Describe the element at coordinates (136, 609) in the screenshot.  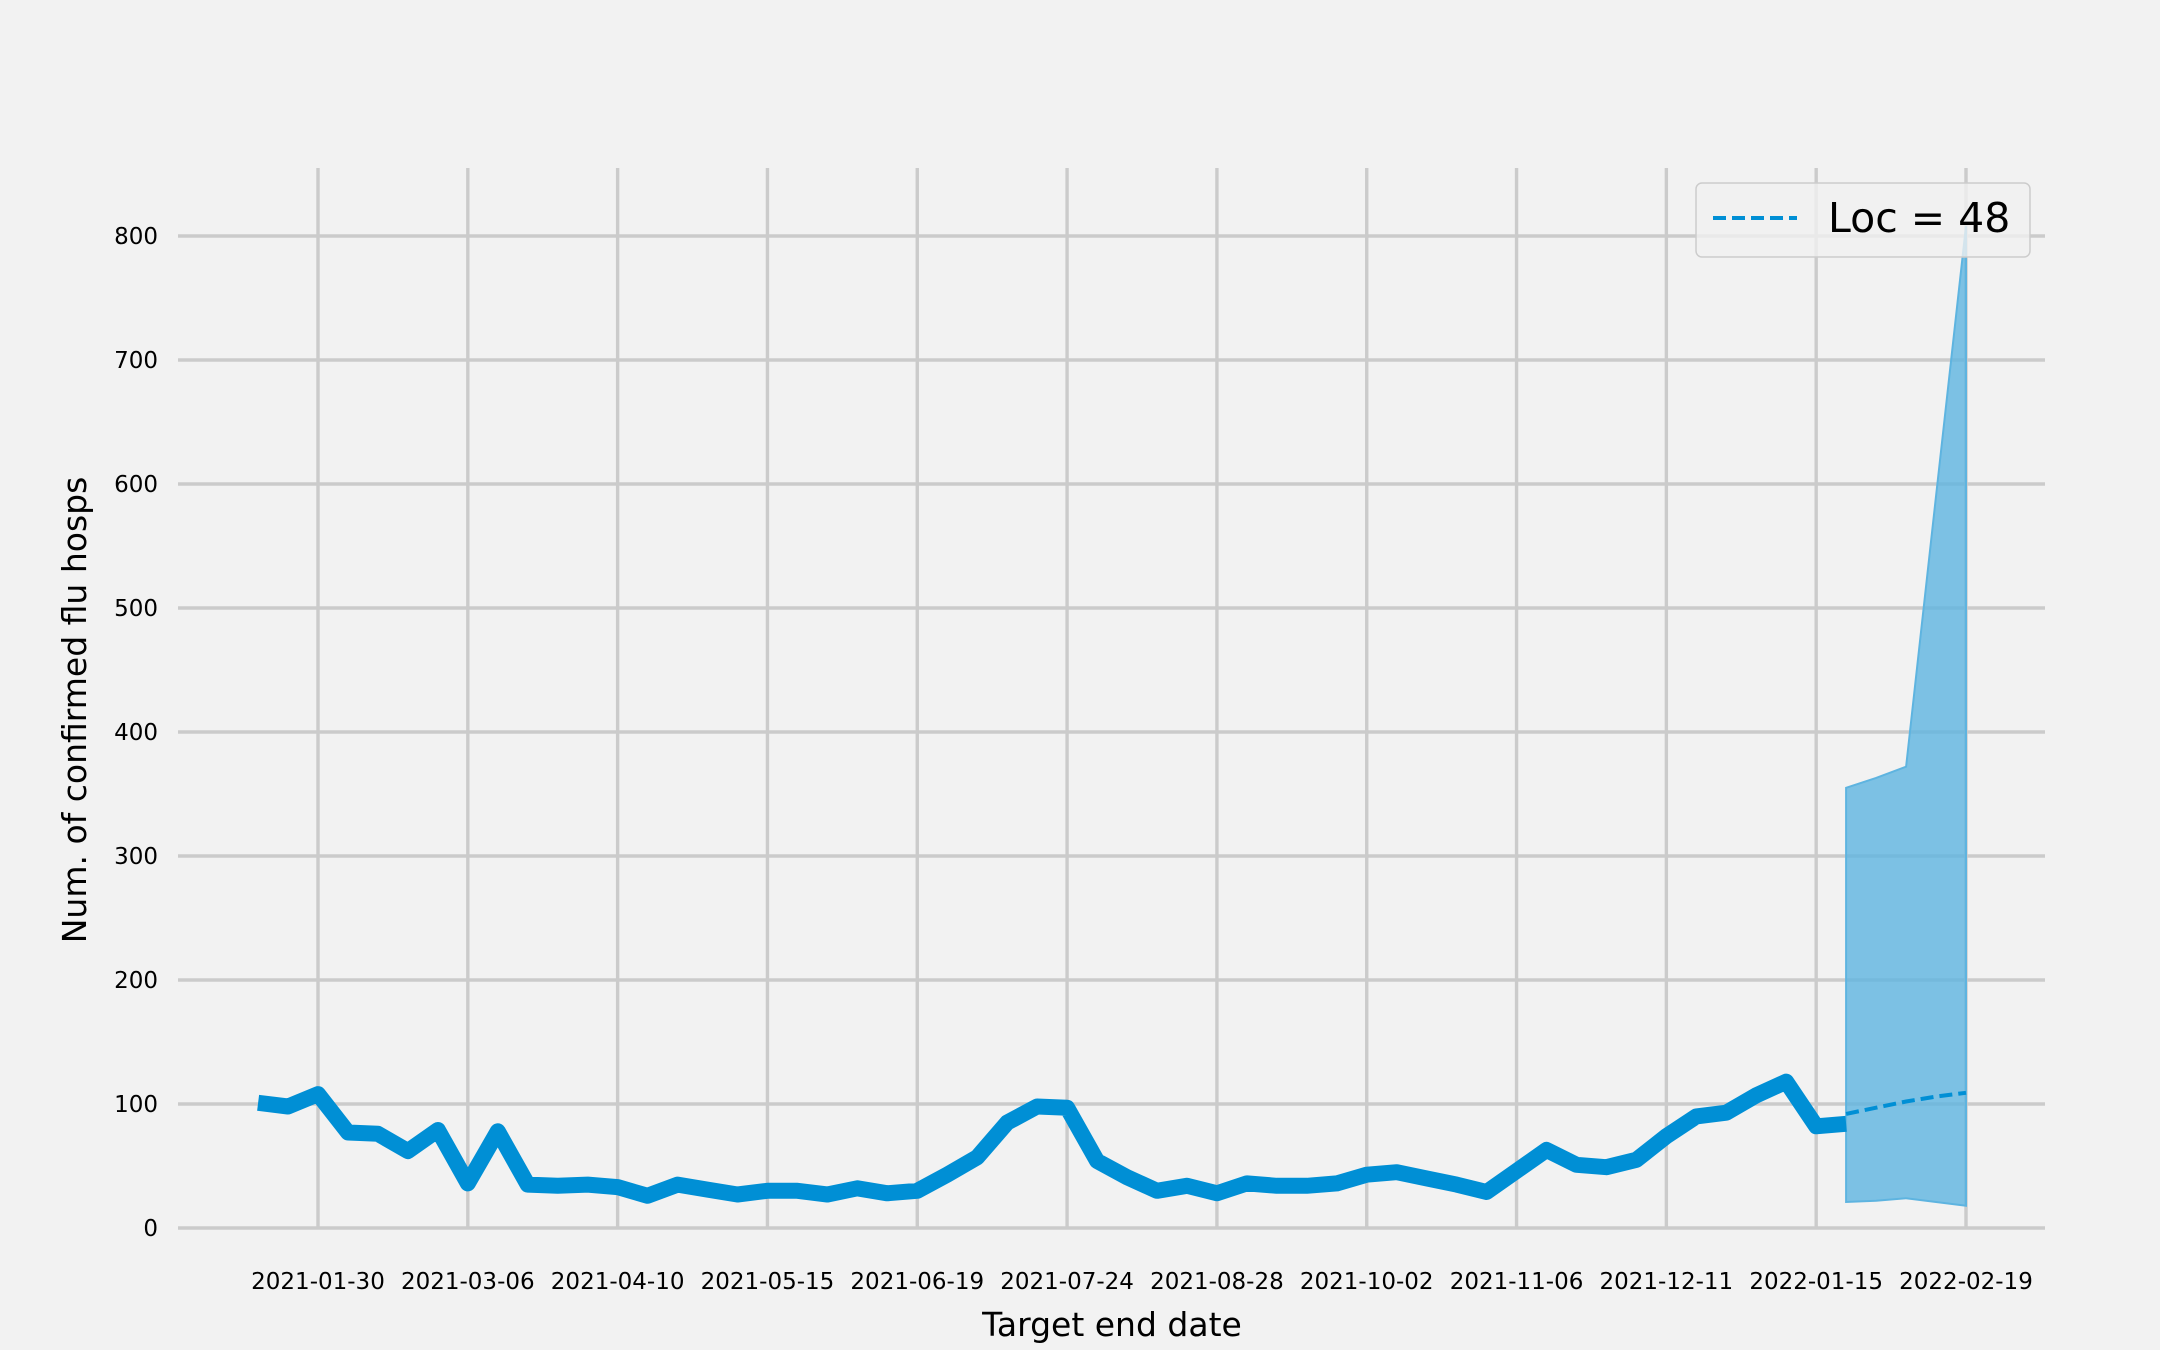
I see `y-tick-label-500: 500` at that location.